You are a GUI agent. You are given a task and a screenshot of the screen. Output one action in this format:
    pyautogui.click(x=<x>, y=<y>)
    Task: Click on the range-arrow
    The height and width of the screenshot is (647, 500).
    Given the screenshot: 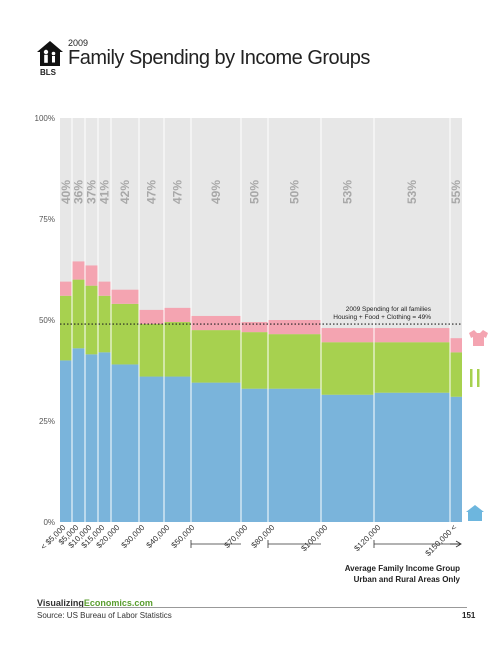 What is the action you would take?
    pyautogui.click(x=456, y=544)
    